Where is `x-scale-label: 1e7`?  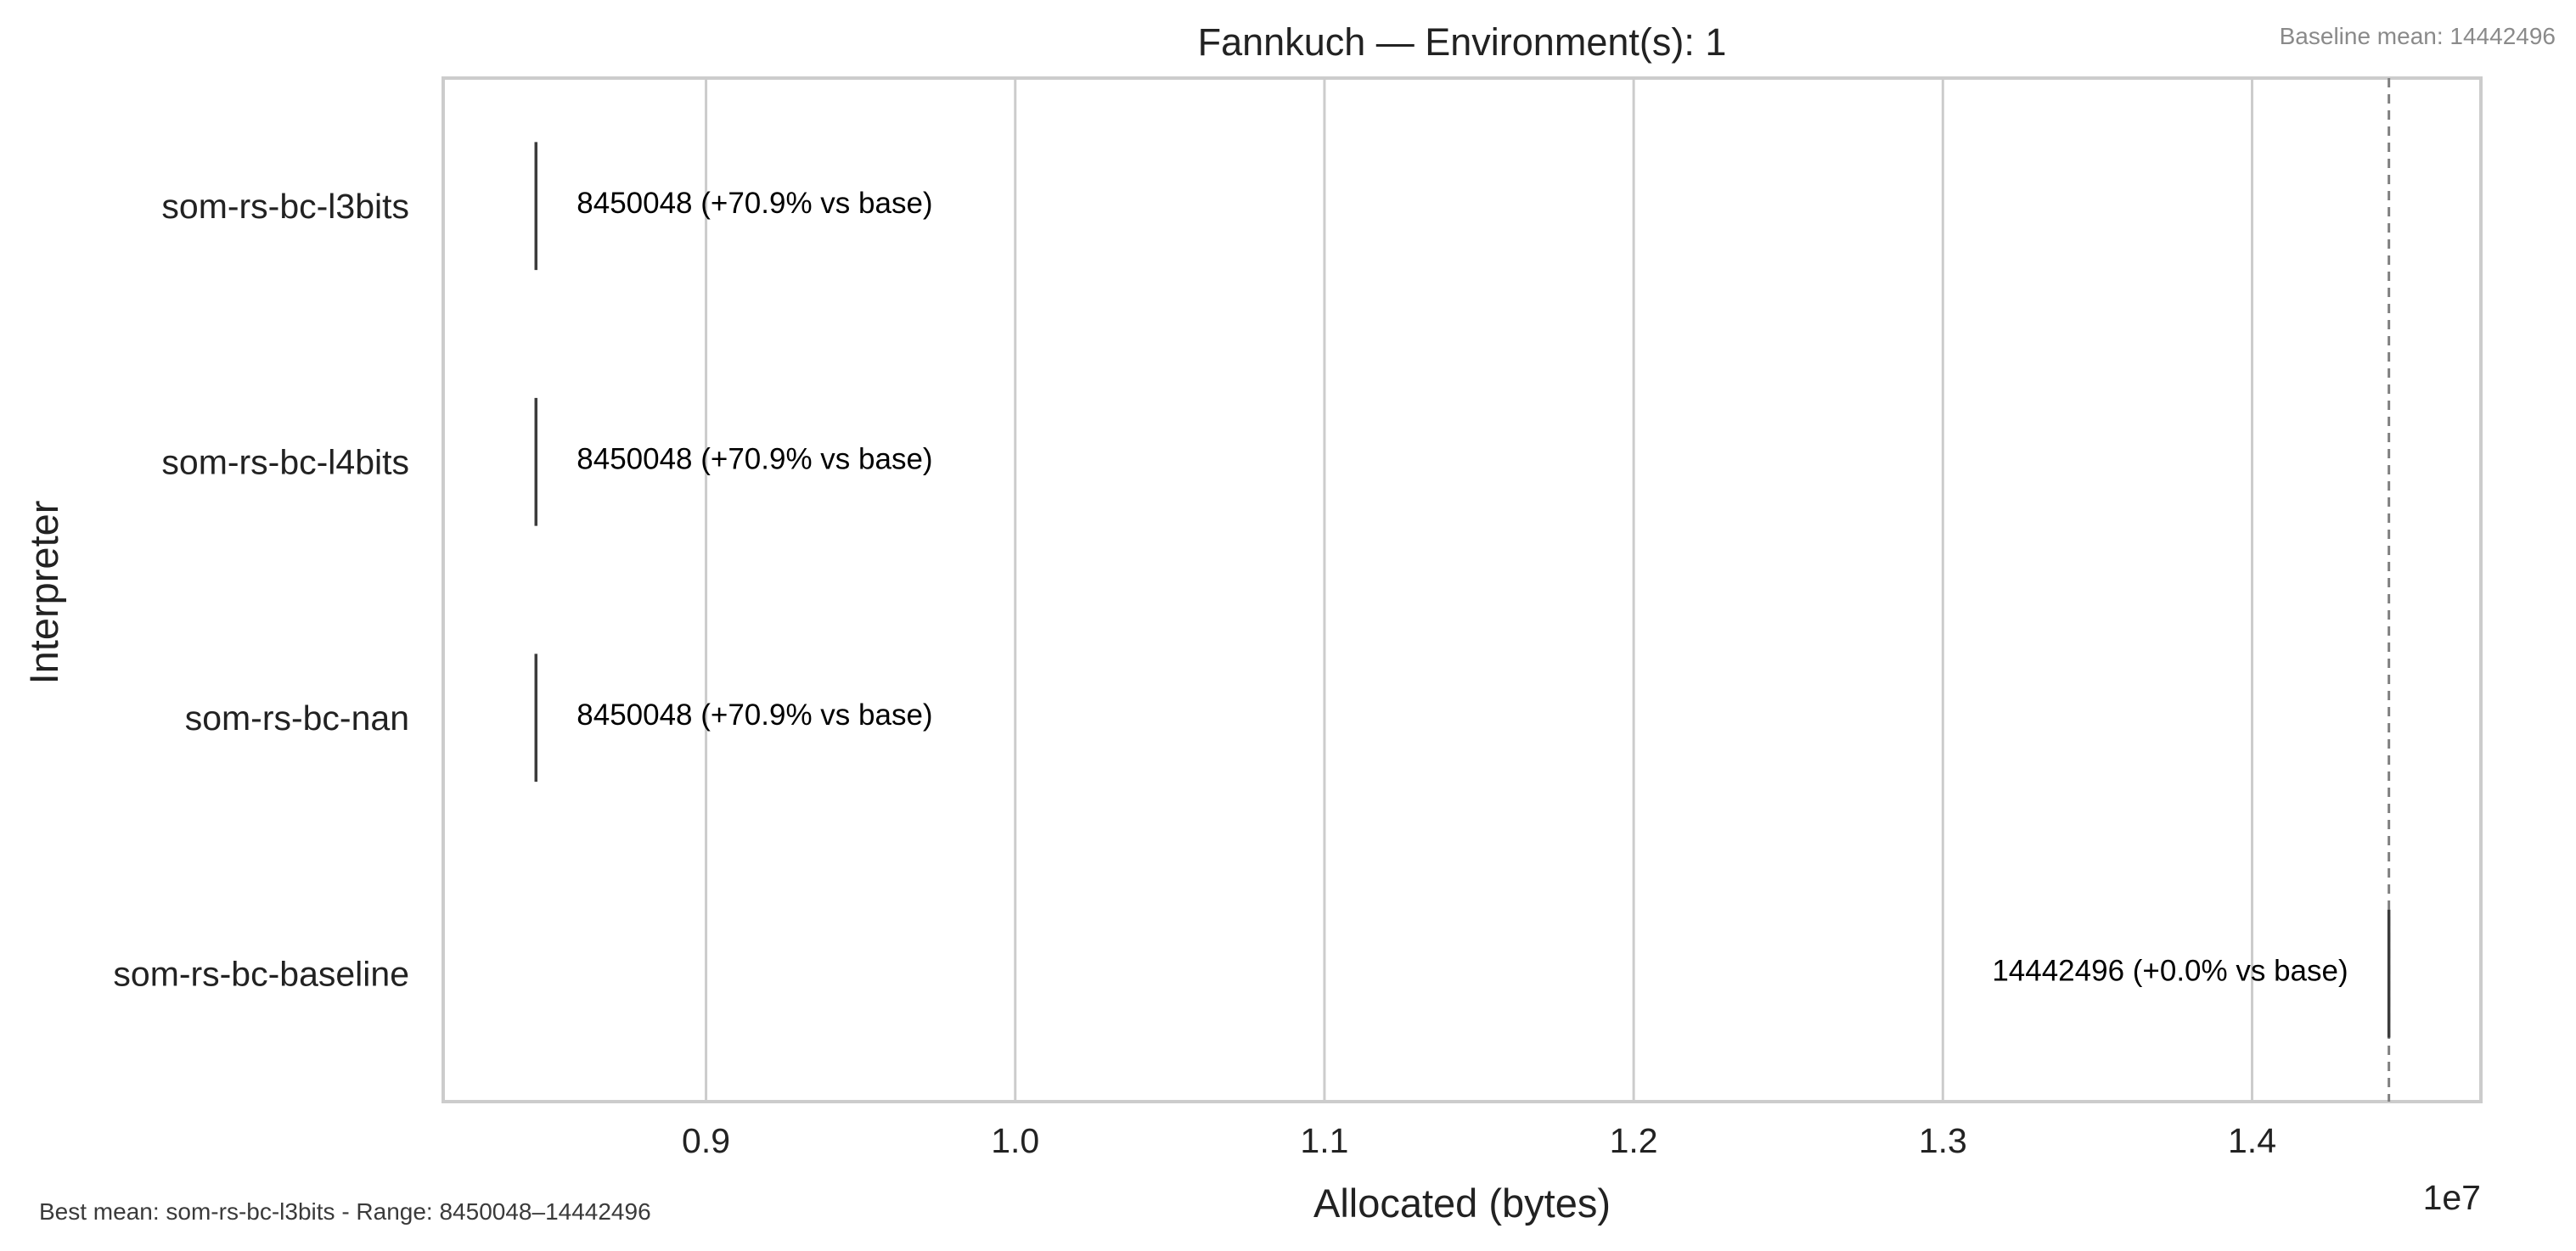 x-scale-label: 1e7 is located at coordinates (2452, 1197).